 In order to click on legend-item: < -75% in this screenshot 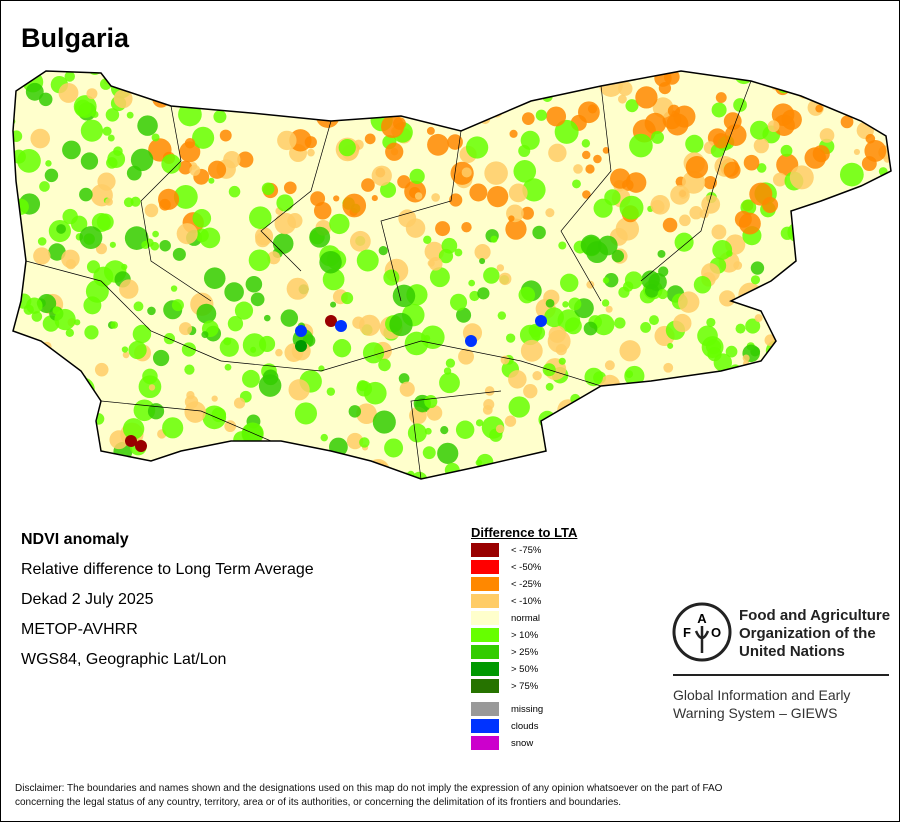, I will do `click(506, 550)`.